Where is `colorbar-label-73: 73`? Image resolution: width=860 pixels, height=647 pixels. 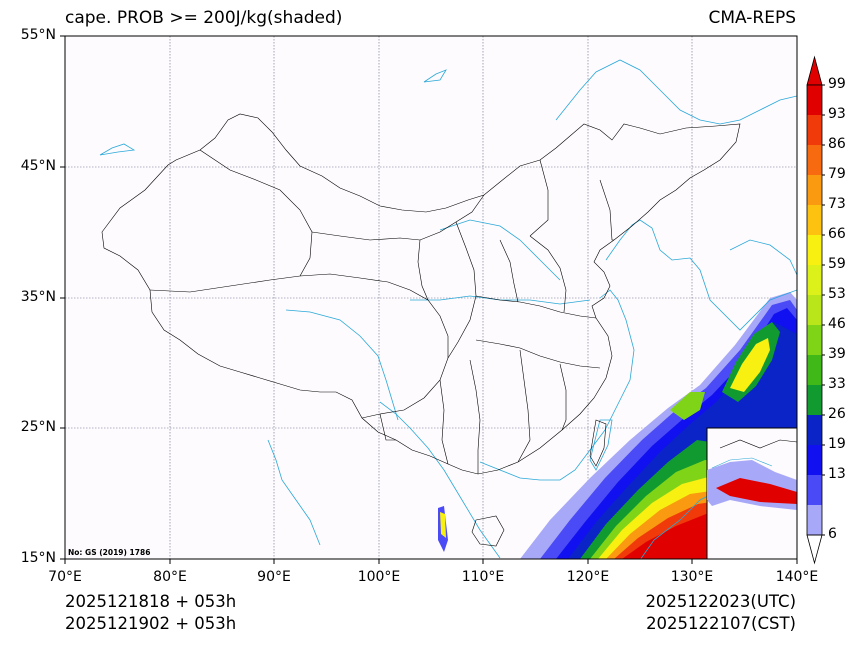 colorbar-label-73: 73 is located at coordinates (837, 204).